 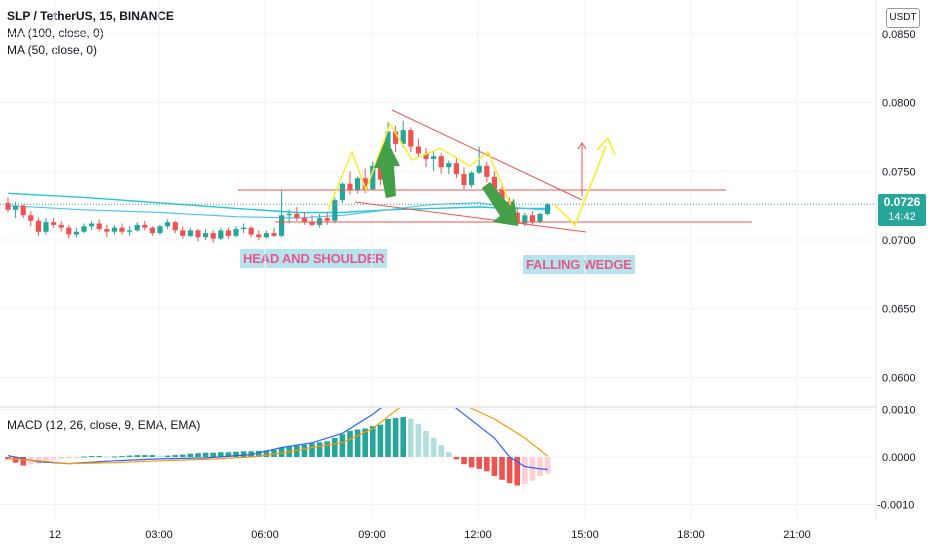 I want to click on last-price-value: 0.0726, so click(x=902, y=202).